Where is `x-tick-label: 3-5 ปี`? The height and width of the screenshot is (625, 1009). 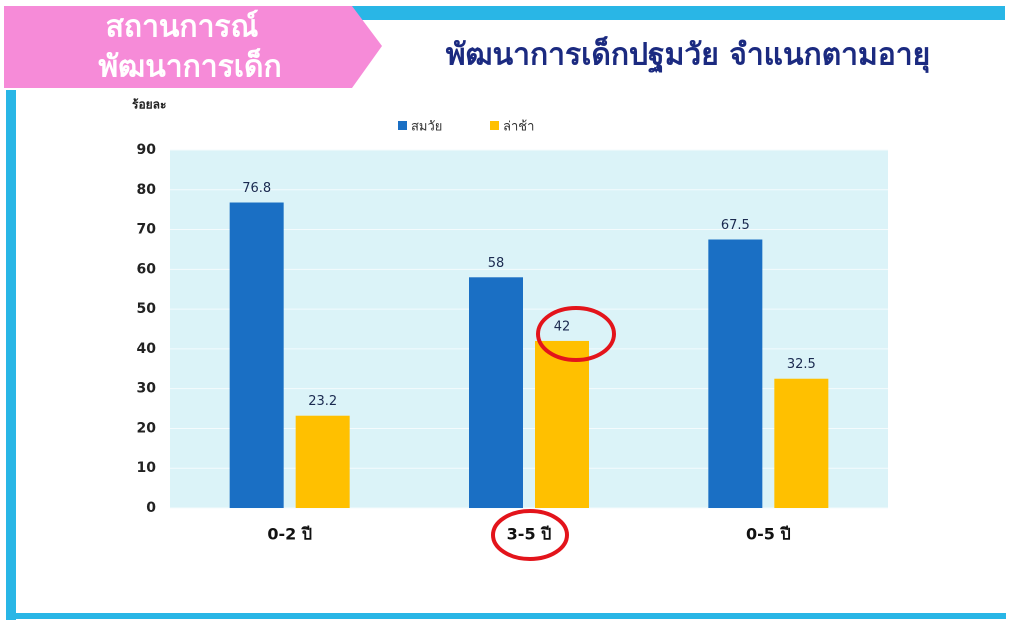
x-tick-label: 3-5 ปี is located at coordinates (529, 534).